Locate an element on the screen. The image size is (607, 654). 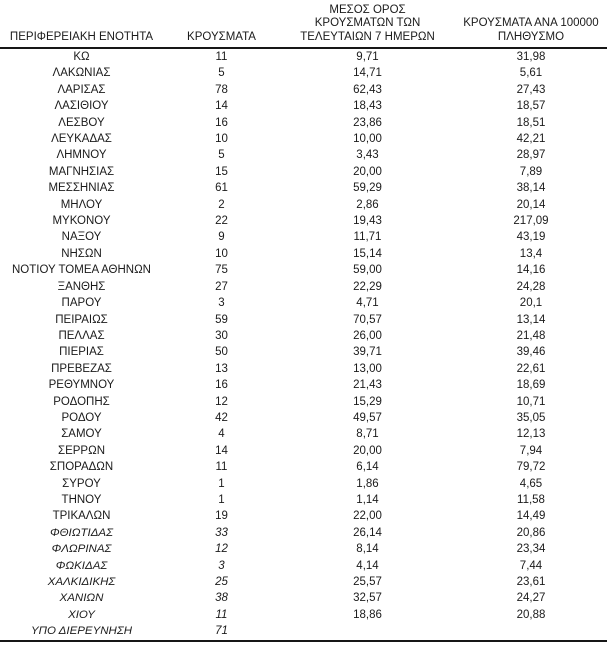
header-avg7days-line2: ΚΡΟΥΣΜΑΤΩΝ ΤΩΝ is located at coordinates (367, 23).